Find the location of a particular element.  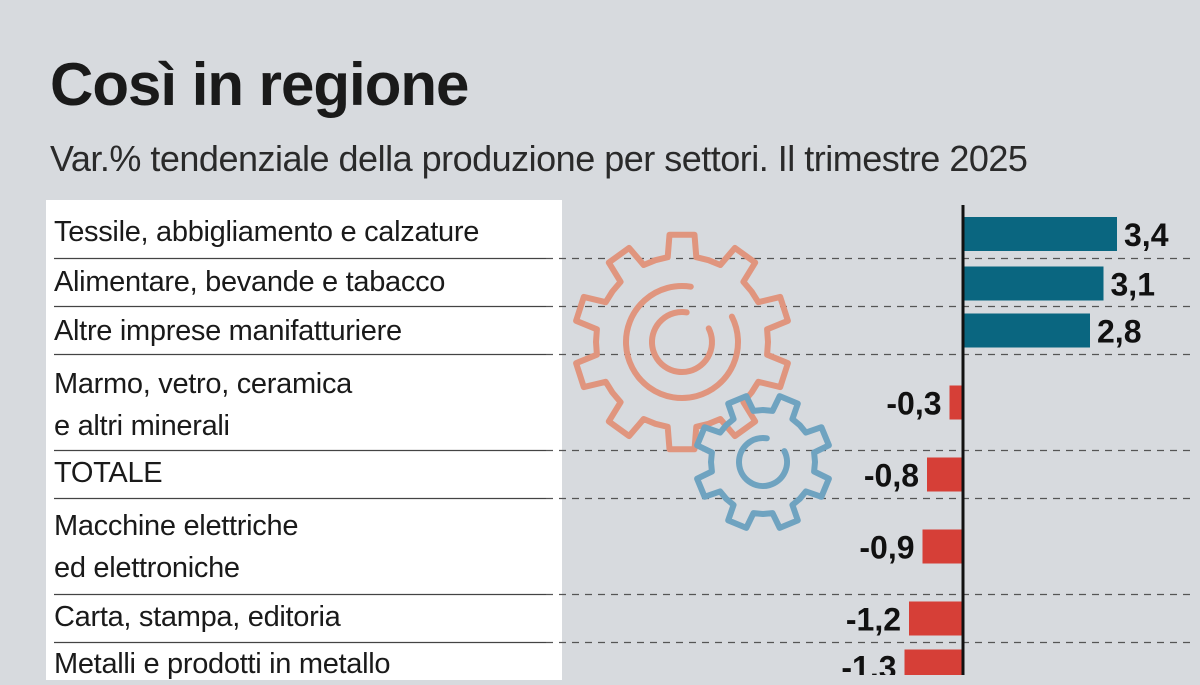

value-label: -1,3 is located at coordinates (868, 663).